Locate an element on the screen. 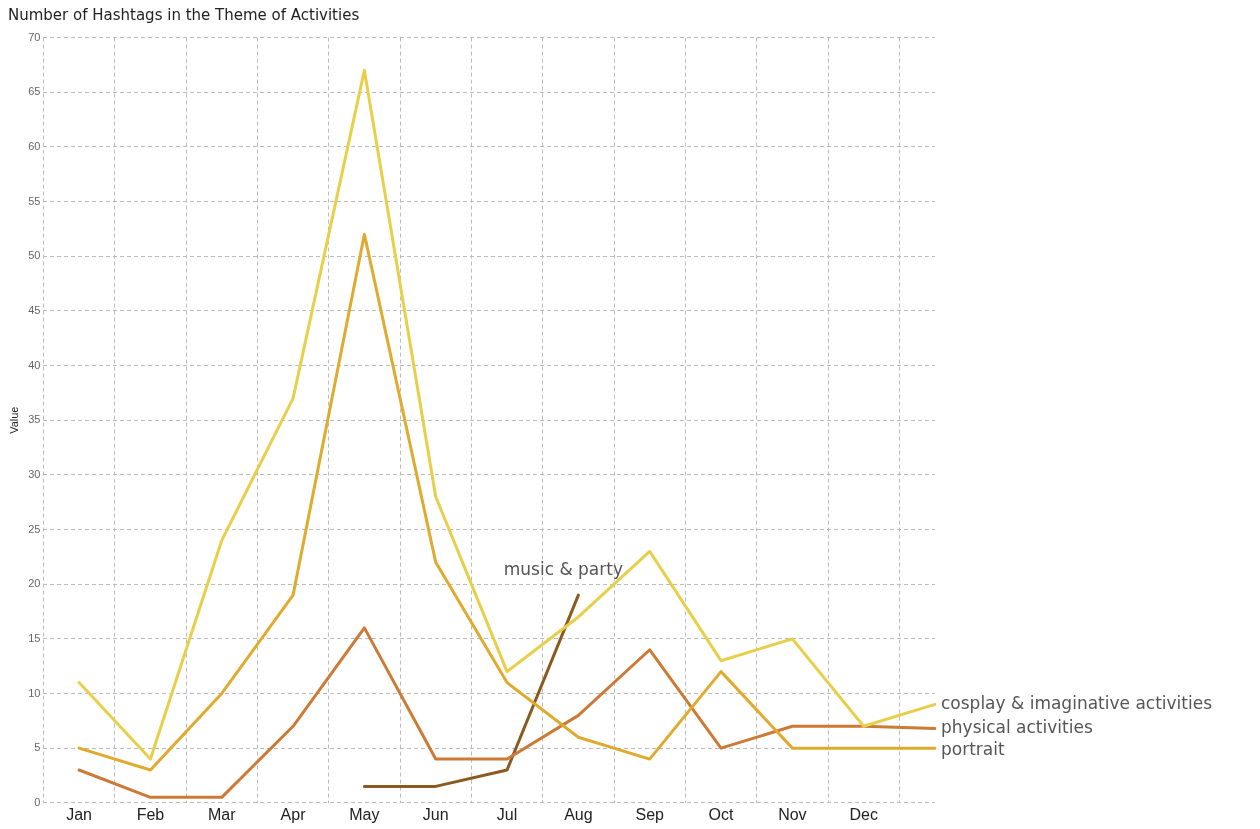  y-tick-label: 5 is located at coordinates (37, 747).